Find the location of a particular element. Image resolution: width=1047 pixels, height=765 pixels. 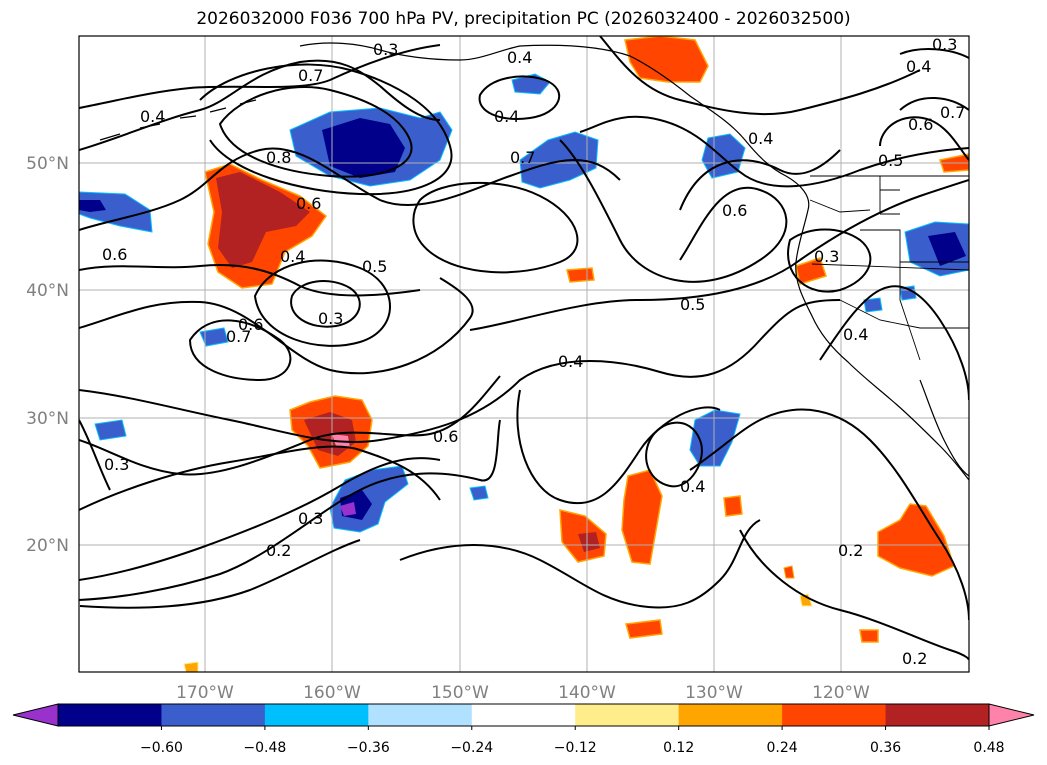

longitude-labels: 170°W 160°W 150°W 140°W 130°W 120°W is located at coordinates (523, 693).